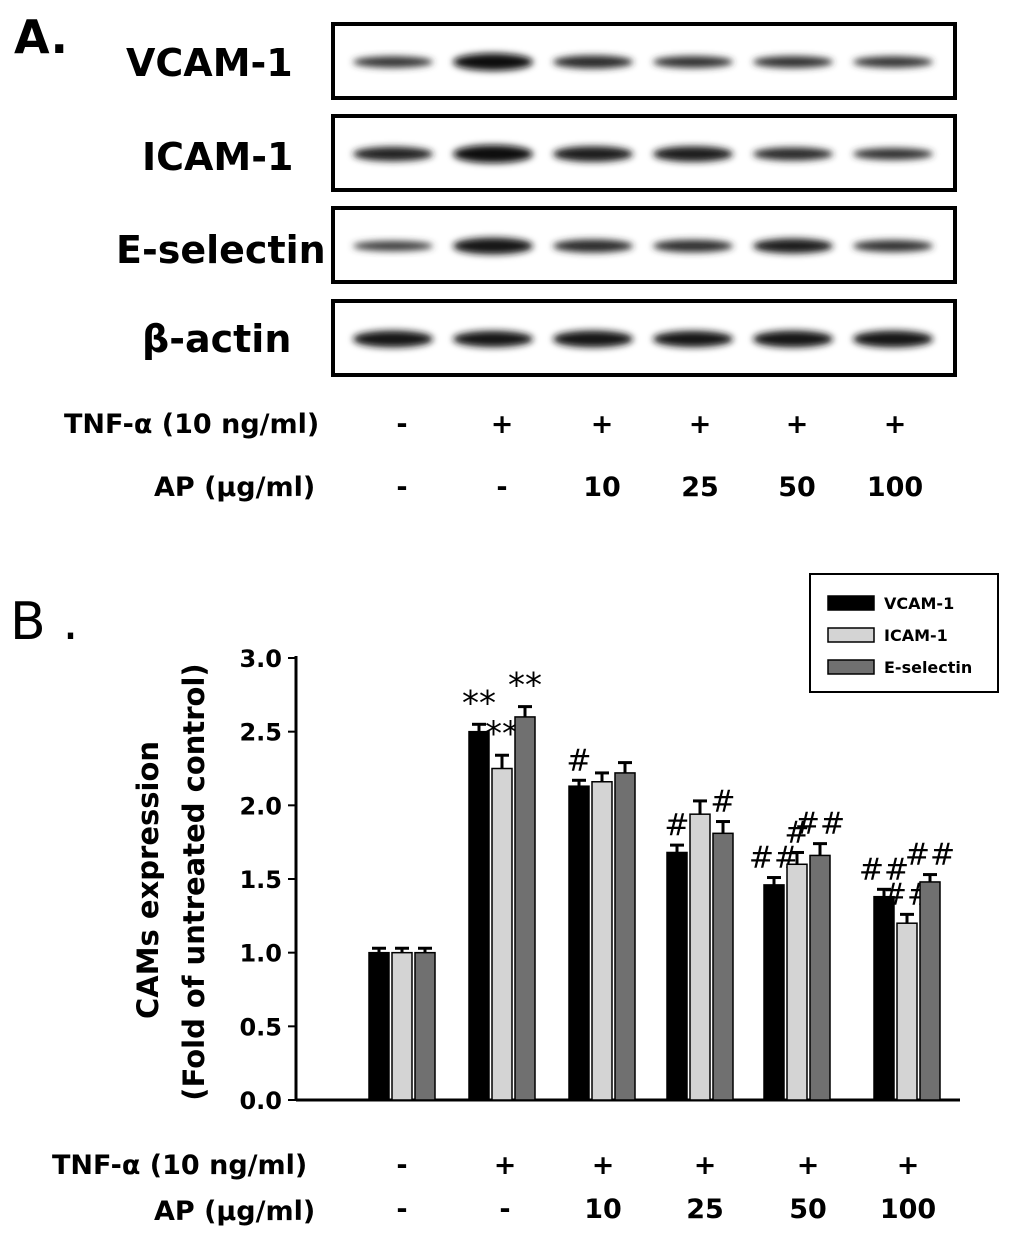 Image resolution: width=1024 pixels, height=1244 pixels. I want to click on chart-tnf-value: -, so click(402, 1165).